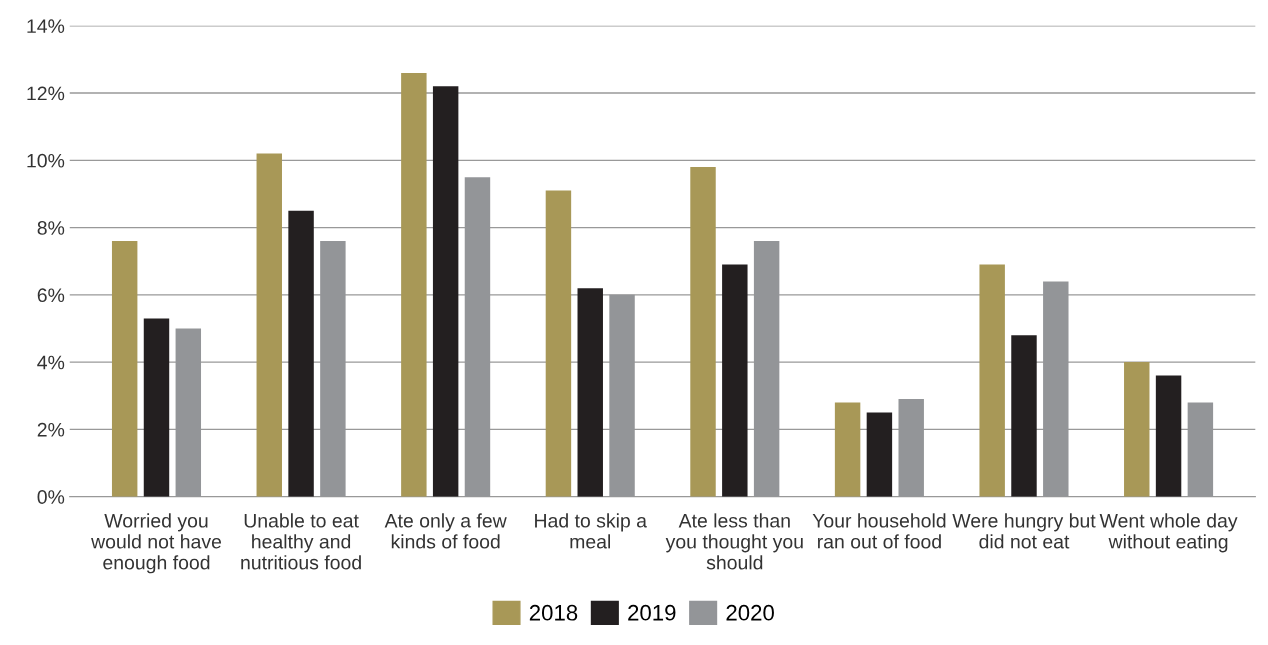 The width and height of the screenshot is (1268, 645). I want to click on legend-label: 2019, so click(652, 612).